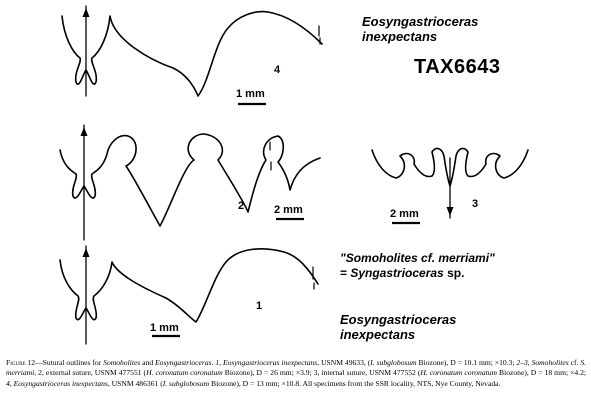 The width and height of the screenshot is (591, 416). Describe the element at coordinates (475, 204) in the screenshot. I see `suture-number-3: 3` at that location.